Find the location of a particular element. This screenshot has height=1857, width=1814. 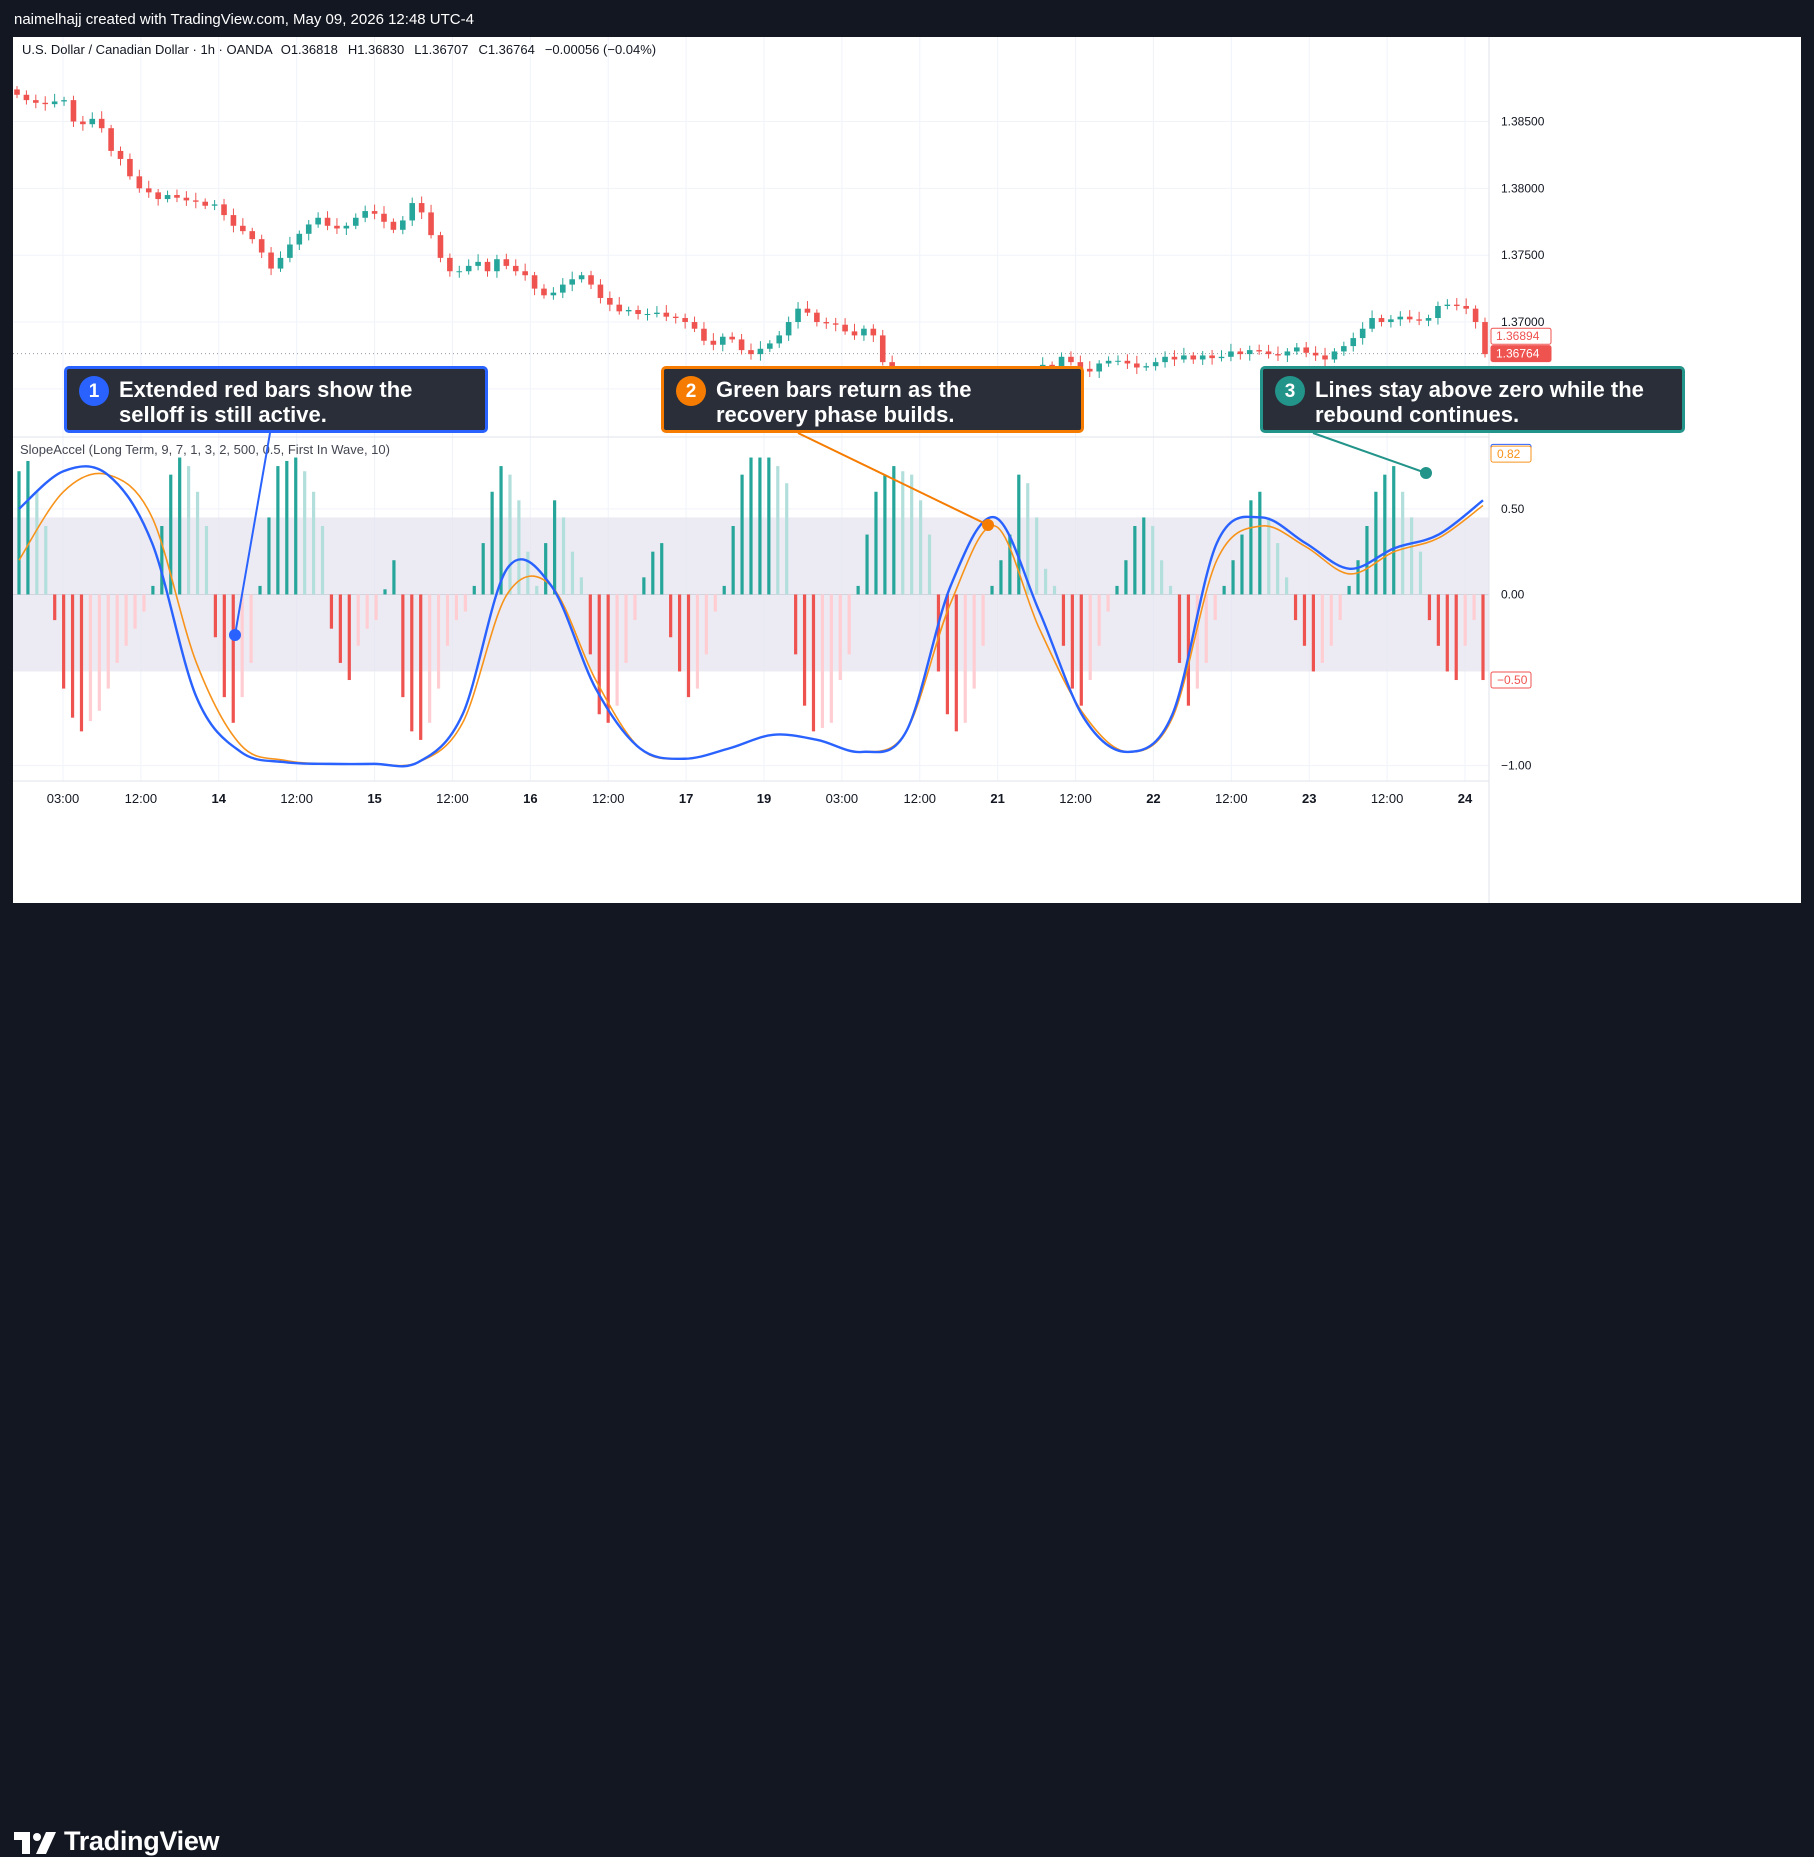

price-badge-label: 1.36764 is located at coordinates (1518, 354).